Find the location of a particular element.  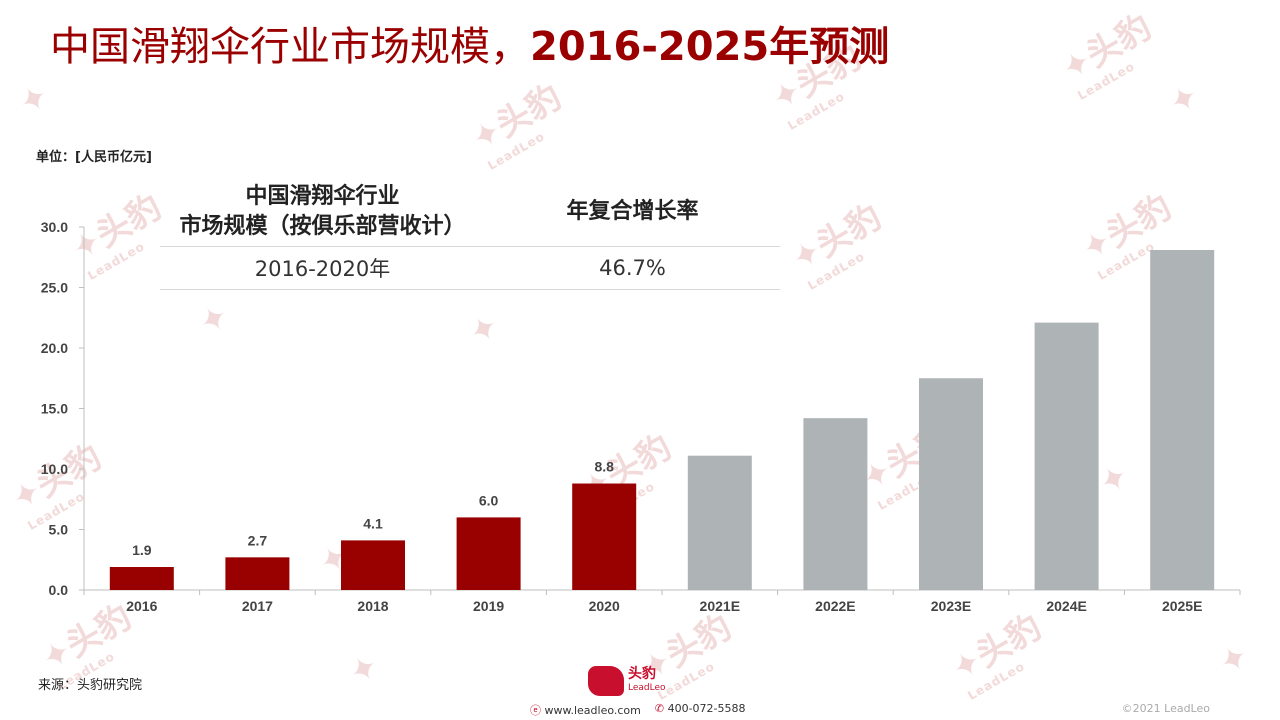

footer-contact: ⓔ www.leadleo.com ✆ 400-072-5588 is located at coordinates (638, 710).